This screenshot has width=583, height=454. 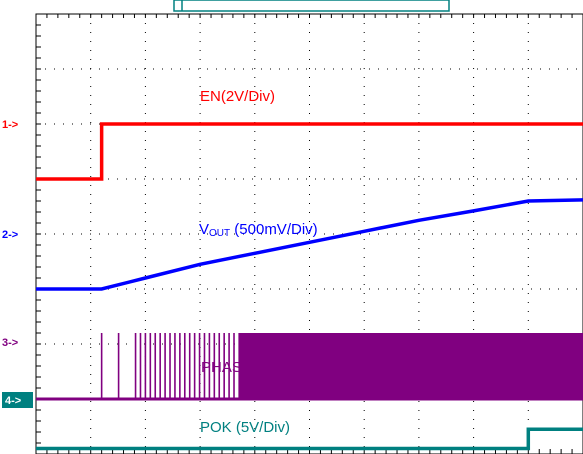 I want to click on channel-markers: 1-> 2-> 3-> 4->, so click(x=17, y=263).